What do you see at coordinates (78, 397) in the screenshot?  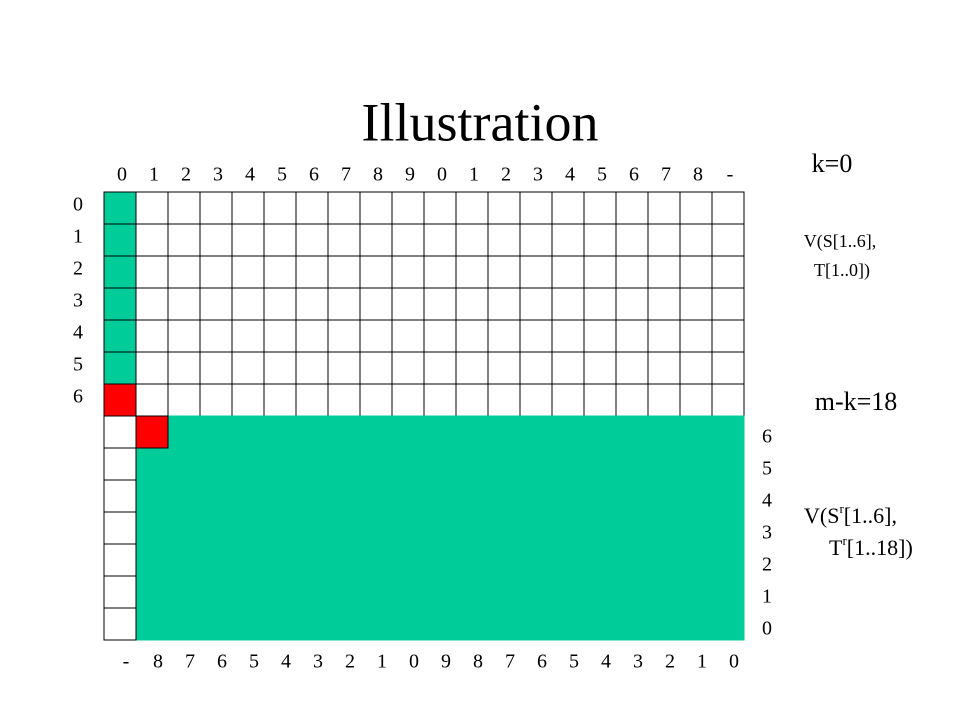 I see `row-label: 6` at bounding box center [78, 397].